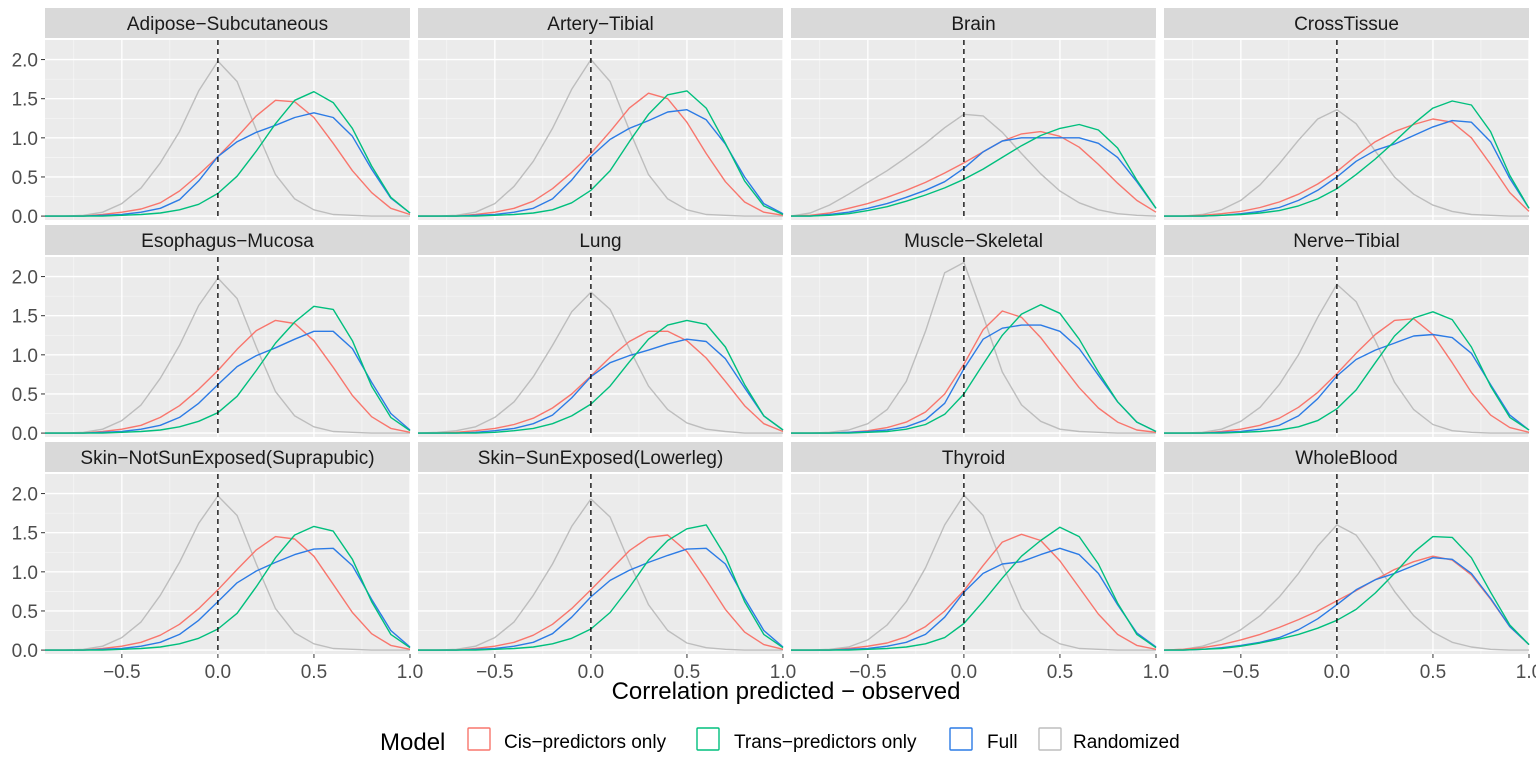 This screenshot has height=768, width=1536. Describe the element at coordinates (1002, 742) in the screenshot. I see `legend-label: Full` at that location.